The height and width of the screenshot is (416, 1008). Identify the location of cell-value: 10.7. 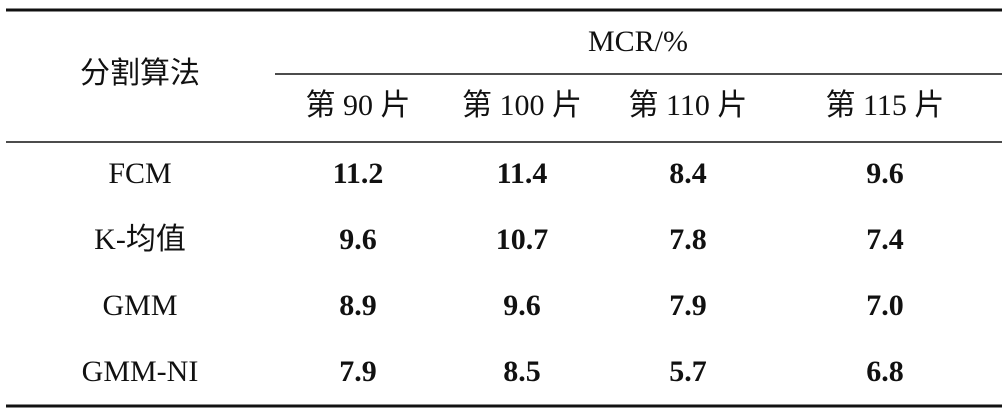
(522, 239).